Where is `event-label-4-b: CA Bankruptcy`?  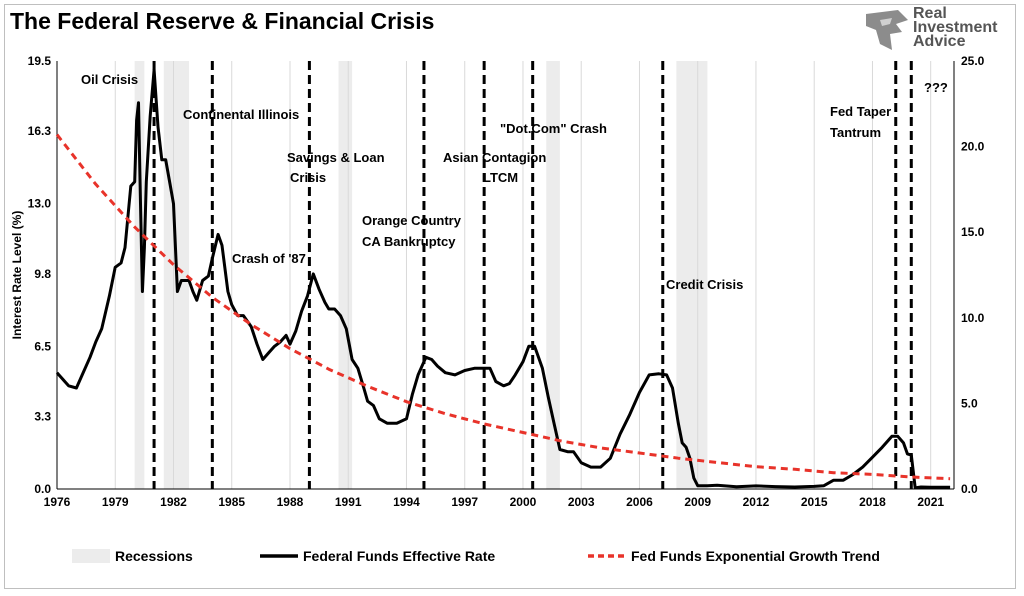 event-label-4-b: CA Bankruptcy is located at coordinates (409, 241).